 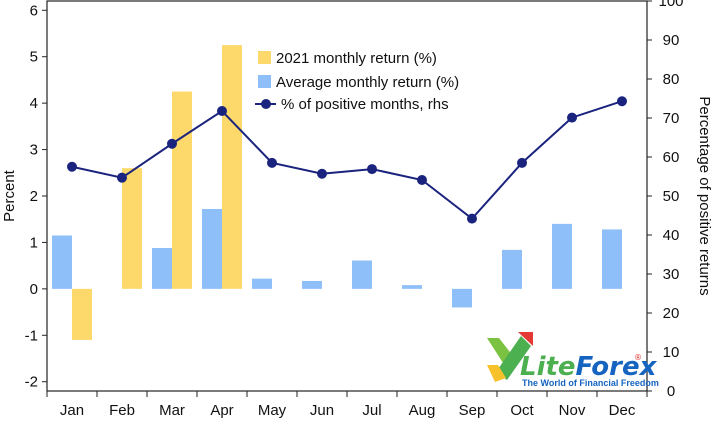 I want to click on y-tick-label: 4, so click(x=34, y=103).